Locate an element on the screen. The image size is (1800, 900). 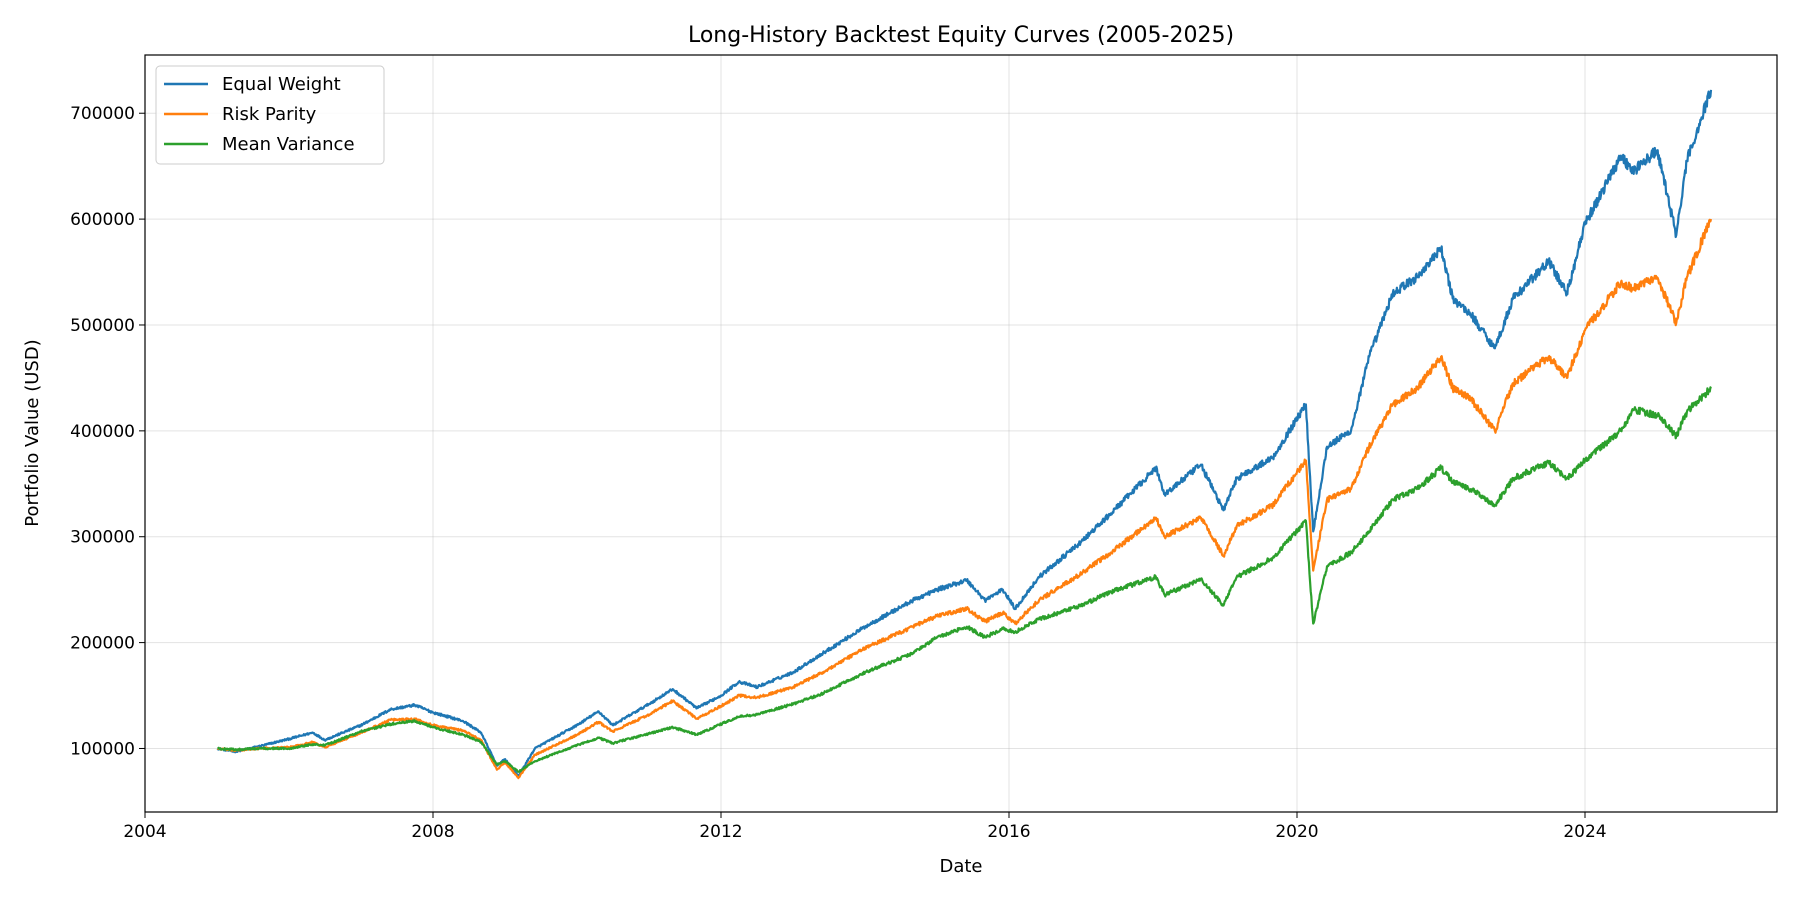
y-axis-label: Portfolio Value (USD) is located at coordinates (32, 432).